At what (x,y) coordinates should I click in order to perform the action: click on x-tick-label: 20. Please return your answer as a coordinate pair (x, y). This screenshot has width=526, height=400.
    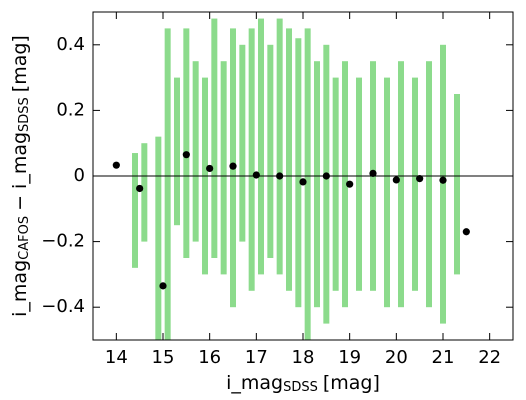
    Looking at the image, I should click on (396, 357).